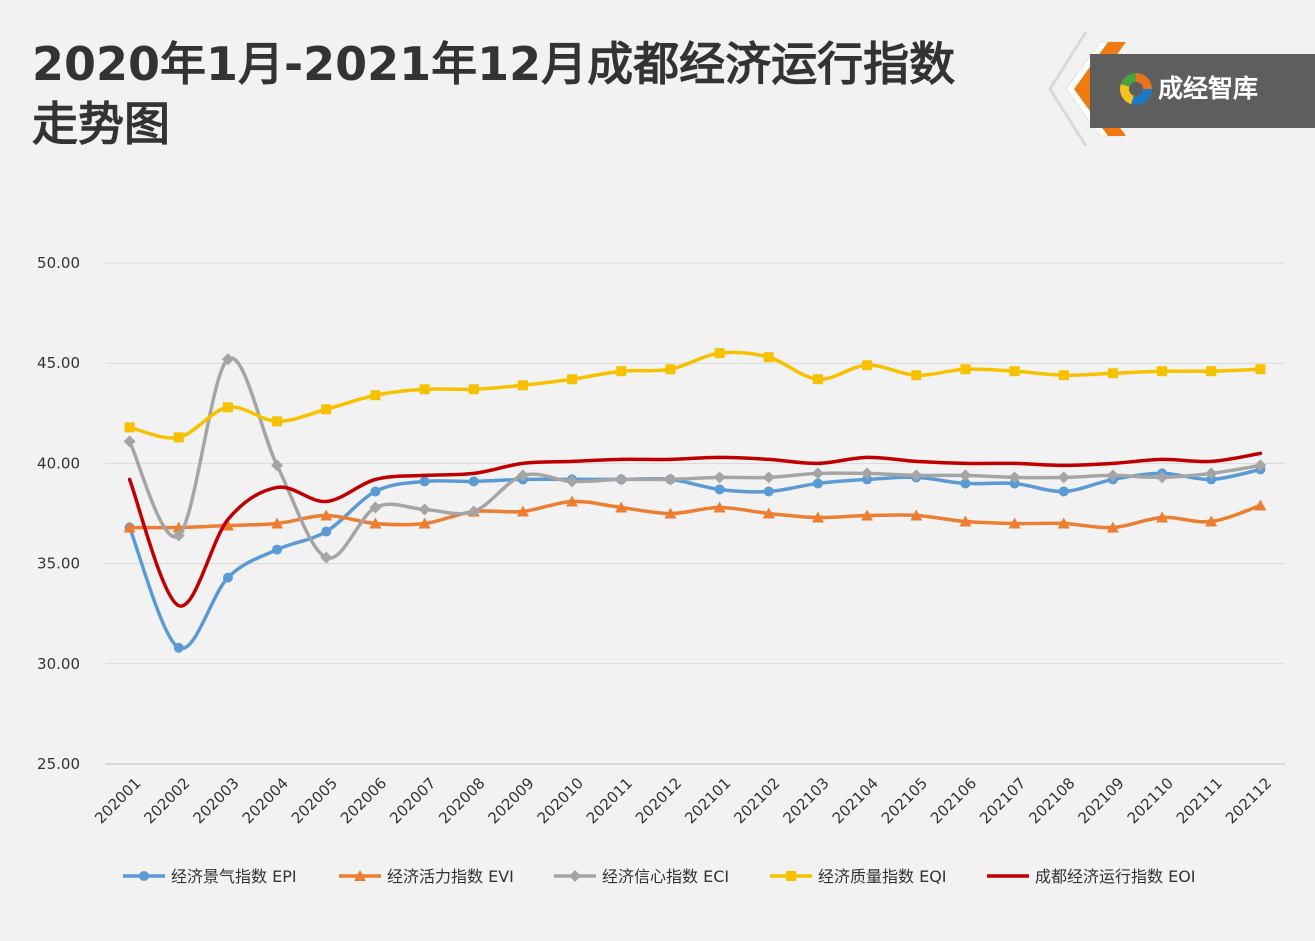 This screenshot has height=941, width=1315. I want to click on x-tick-label: 202109, so click(1101, 800).